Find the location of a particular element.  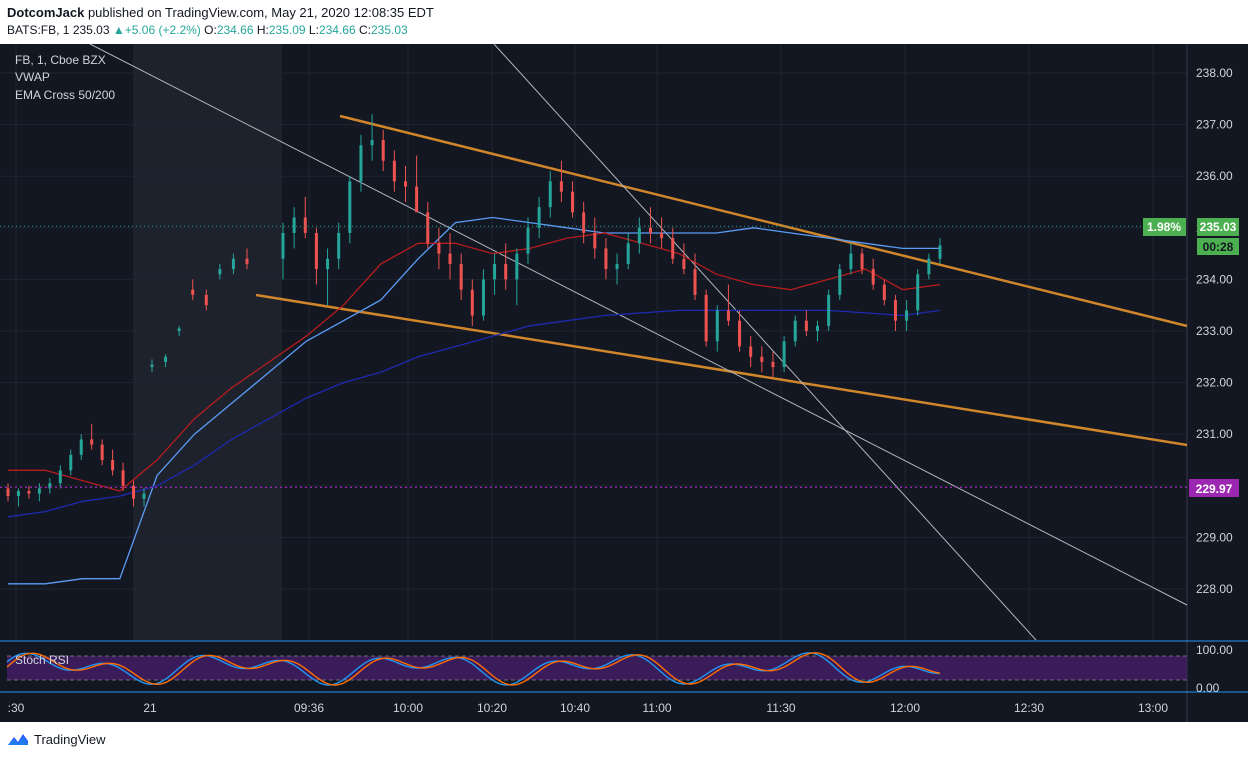

level-tag is located at coordinates (1214, 488).